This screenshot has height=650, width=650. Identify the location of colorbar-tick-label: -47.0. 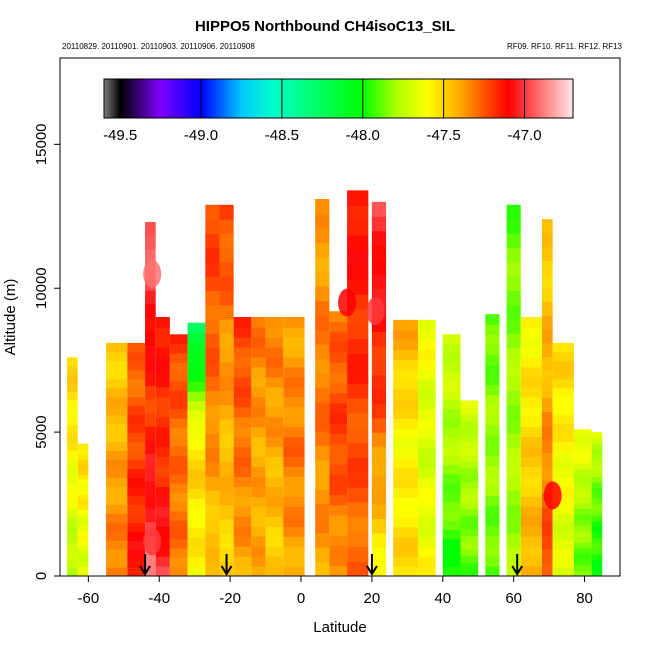
(524, 135).